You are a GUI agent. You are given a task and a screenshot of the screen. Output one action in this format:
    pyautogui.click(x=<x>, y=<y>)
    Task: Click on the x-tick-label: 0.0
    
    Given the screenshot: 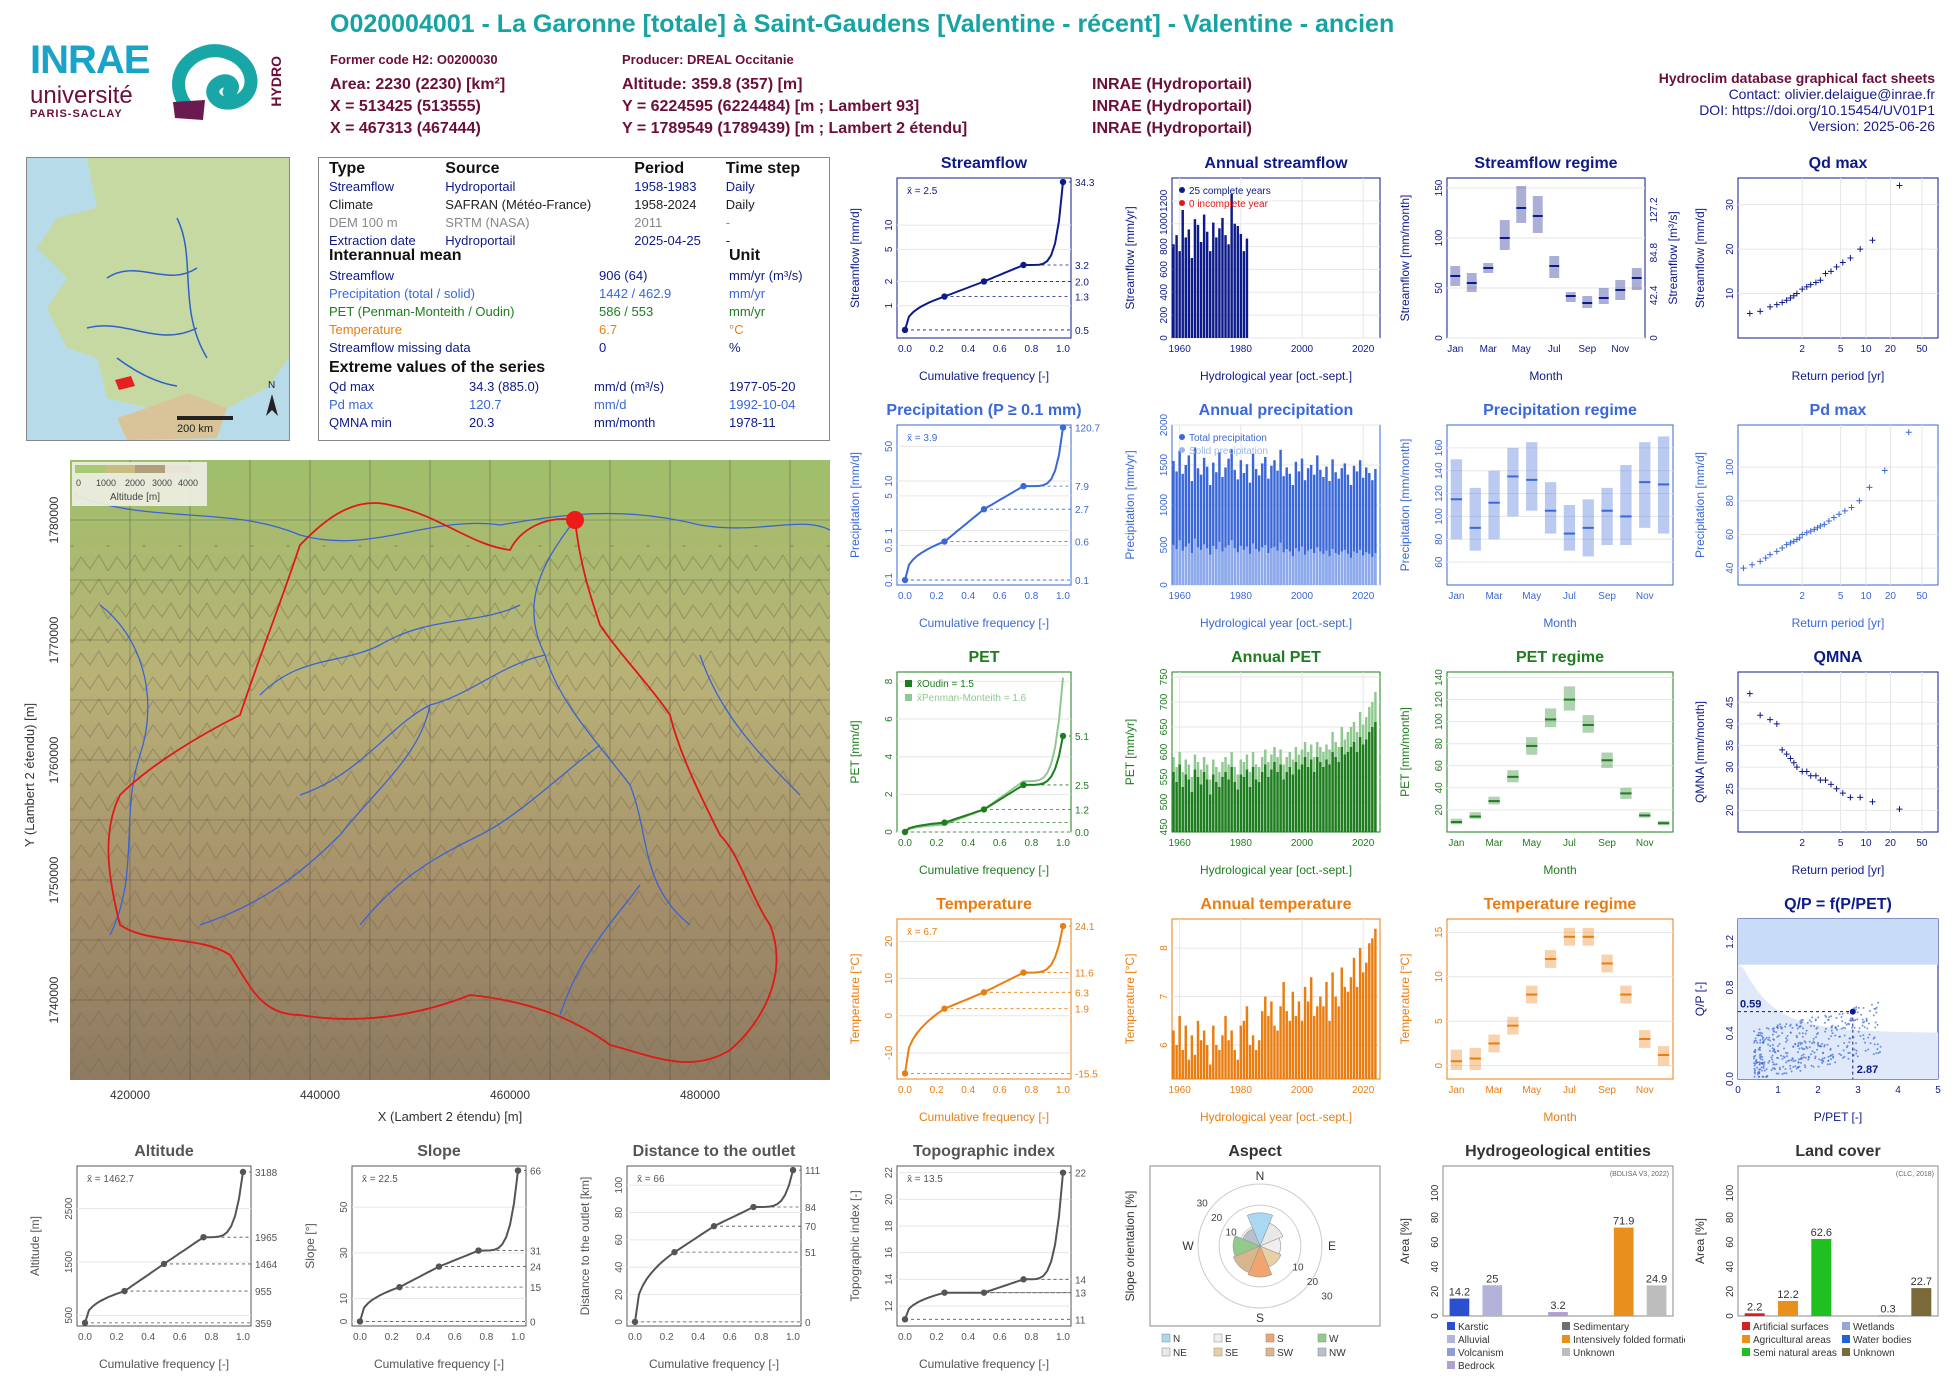 What is the action you would take?
    pyautogui.click(x=905, y=596)
    